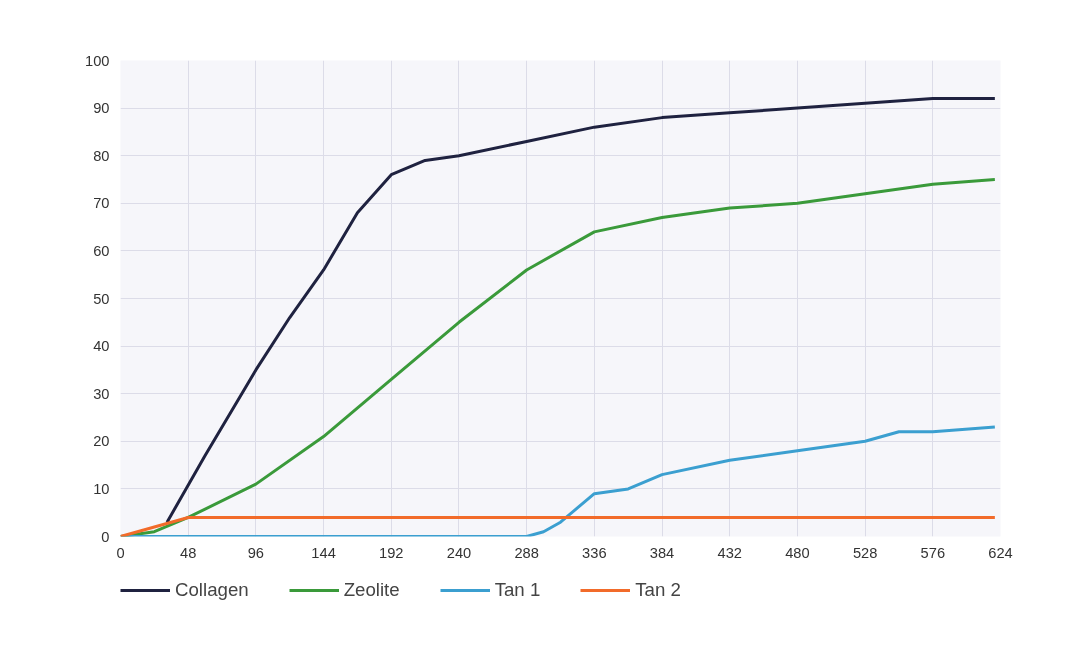 This screenshot has height=647, width=1088. Describe the element at coordinates (105, 536) in the screenshot. I see `y-tick-label: 0` at that location.